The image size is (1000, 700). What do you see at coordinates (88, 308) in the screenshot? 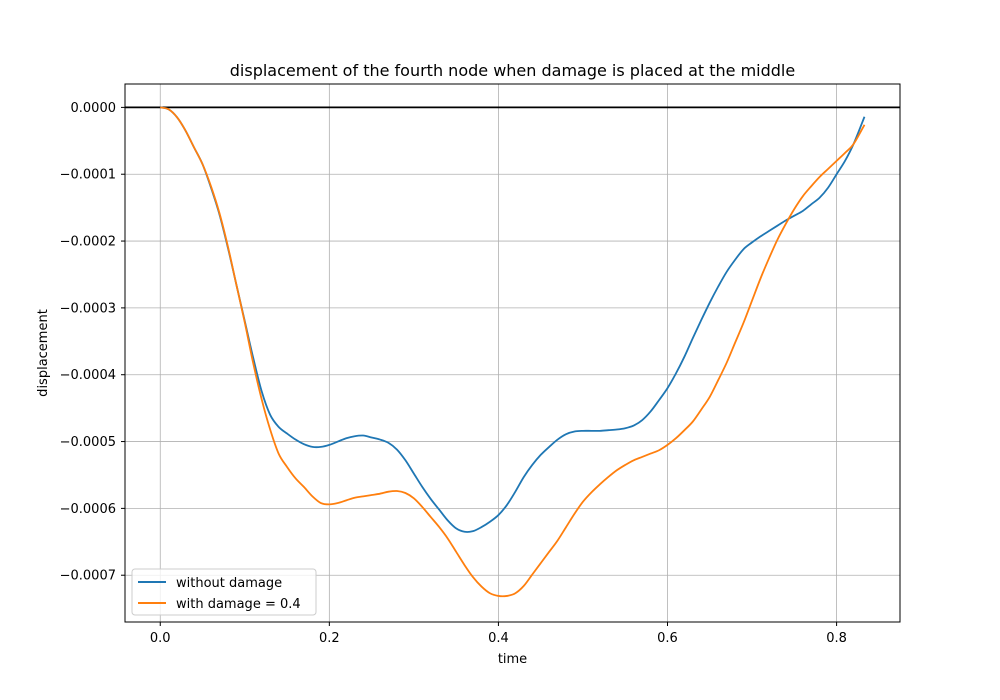
I see `y-tick-label: −0.0003` at bounding box center [88, 308].